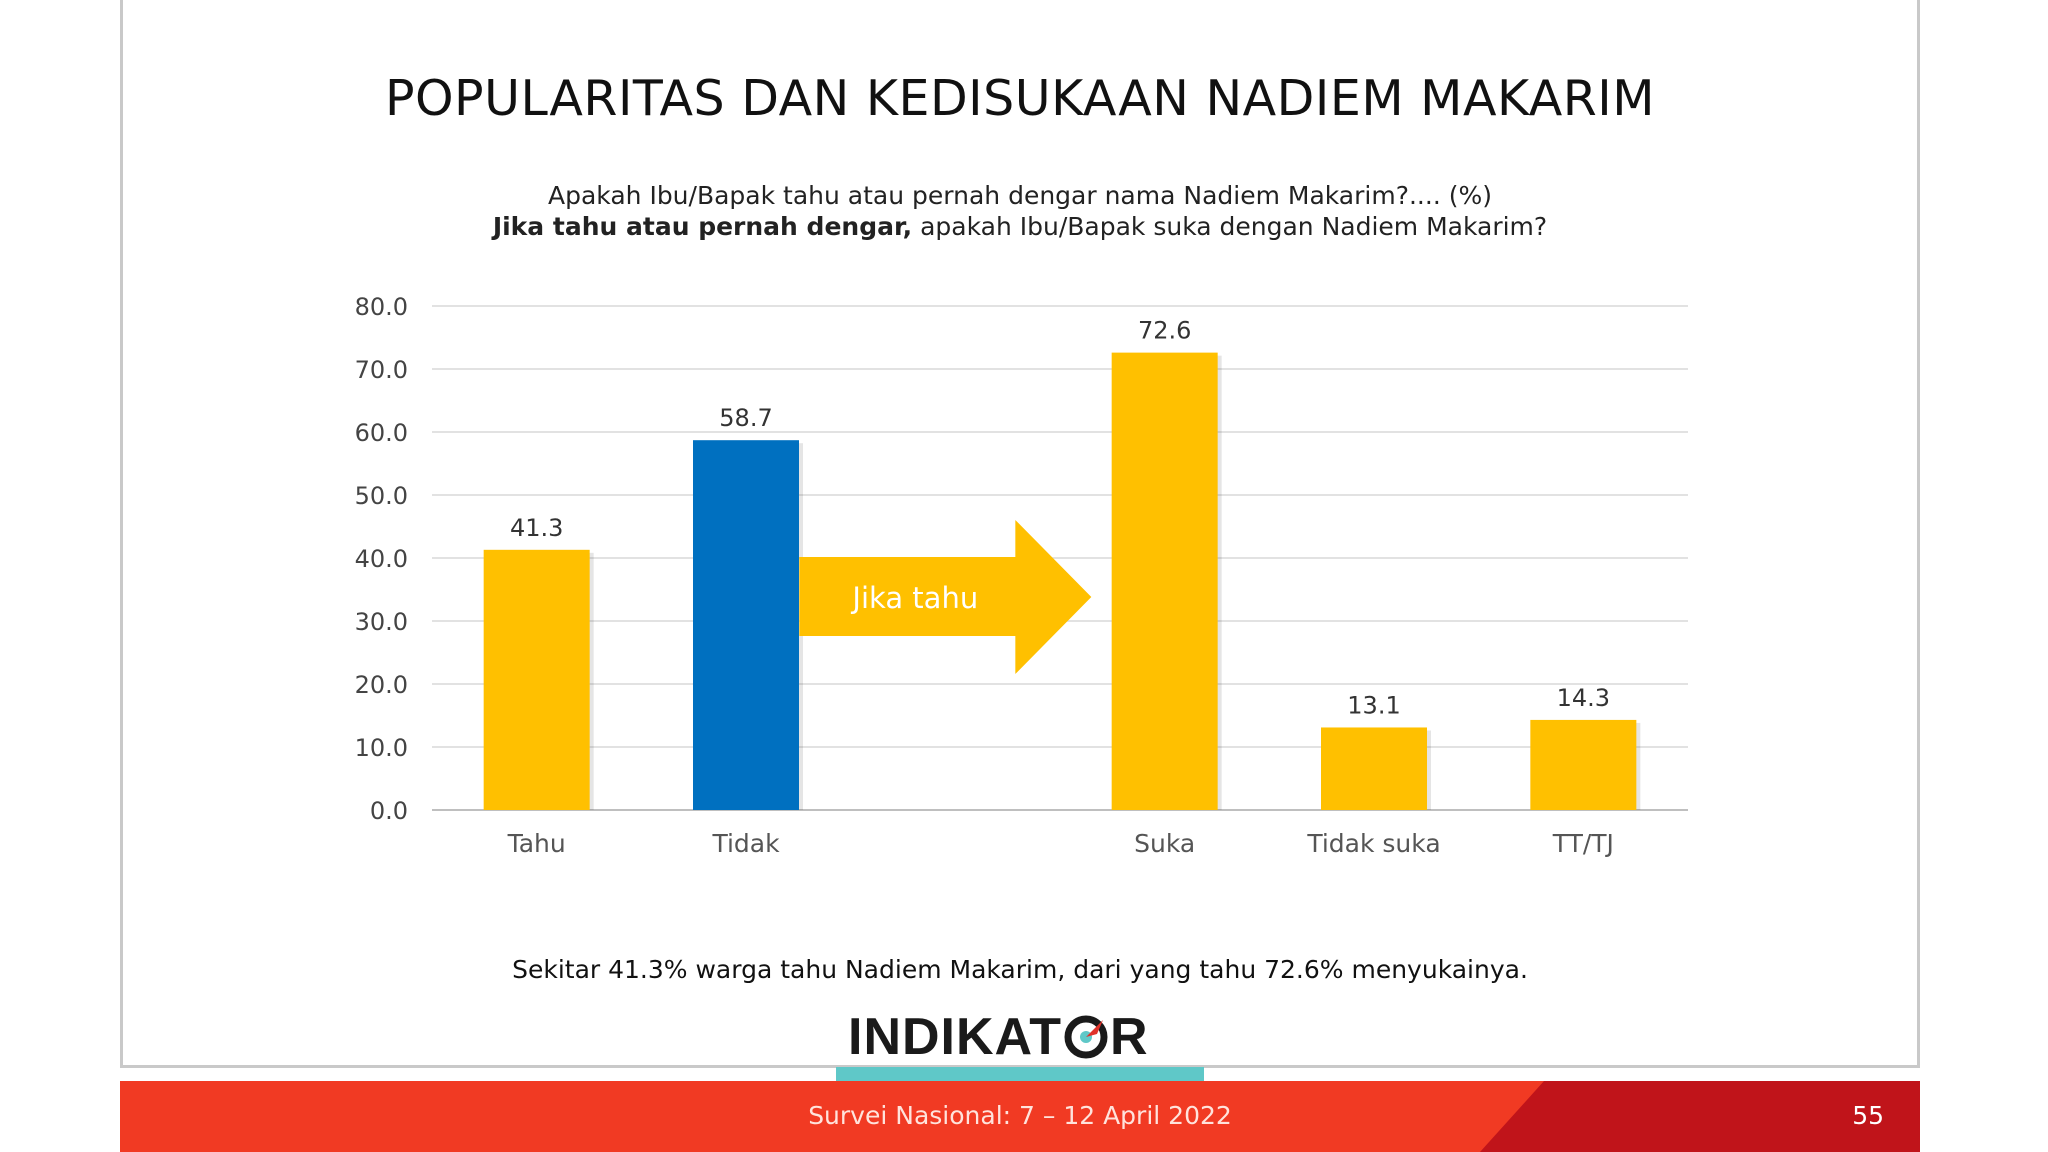 Image resolution: width=2048 pixels, height=1152 pixels. Describe the element at coordinates (1164, 843) in the screenshot. I see `category-label: Suka` at that location.